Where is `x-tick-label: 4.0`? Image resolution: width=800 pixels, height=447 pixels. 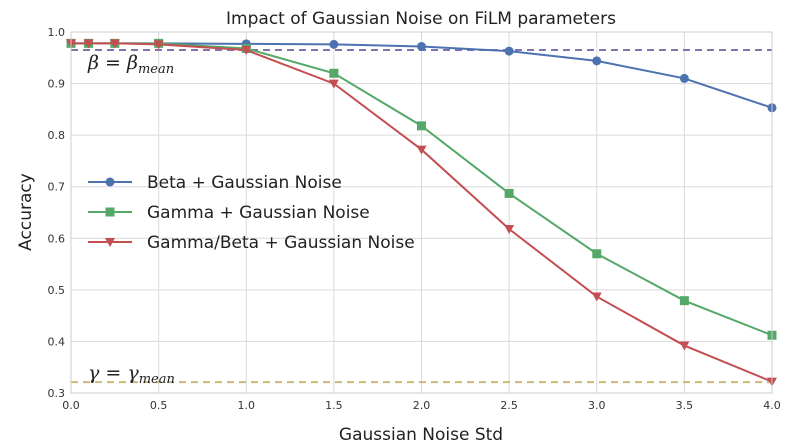
x-tick-label: 4.0 is located at coordinates (772, 405).